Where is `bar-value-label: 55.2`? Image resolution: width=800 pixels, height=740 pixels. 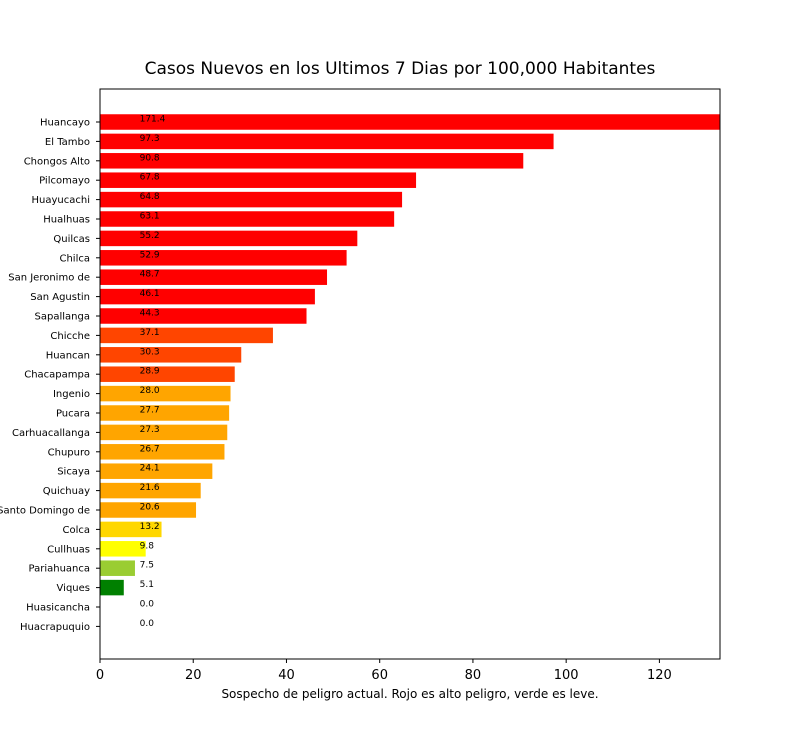 bar-value-label: 55.2 is located at coordinates (150, 236).